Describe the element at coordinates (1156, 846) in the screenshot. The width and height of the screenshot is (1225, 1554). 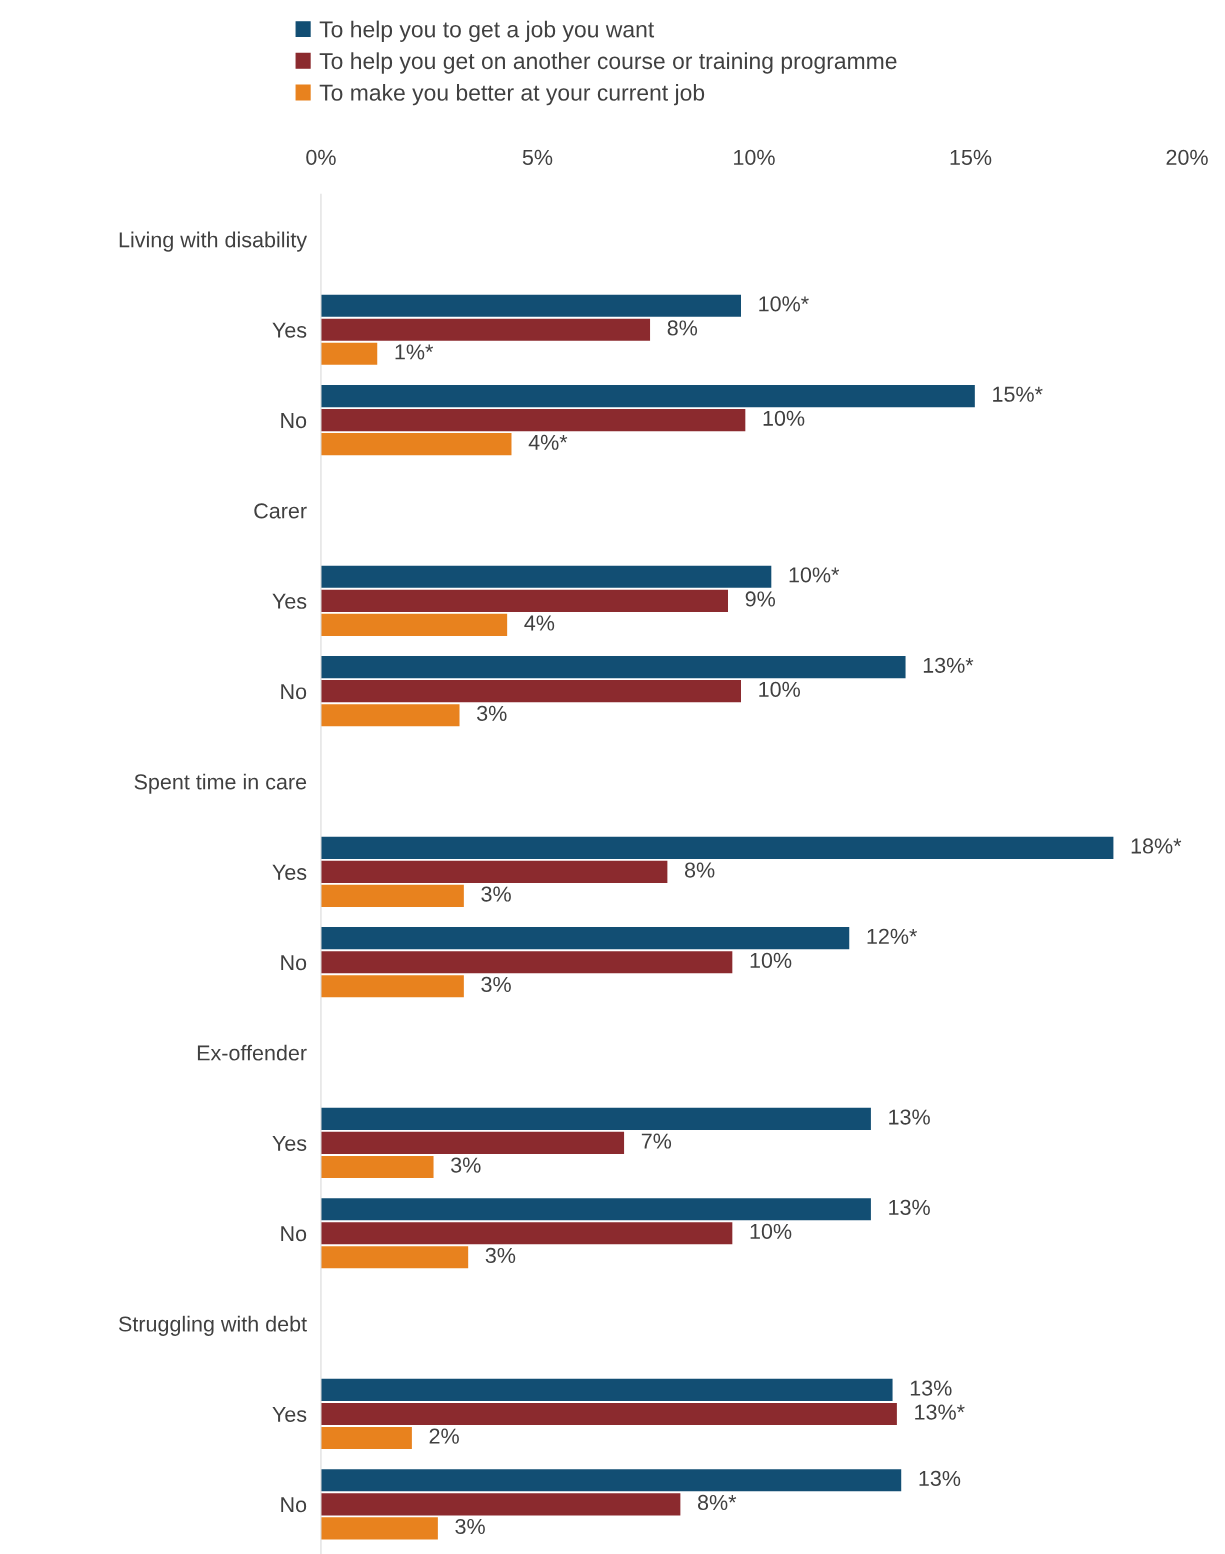
I see `data-label: 18%*` at that location.